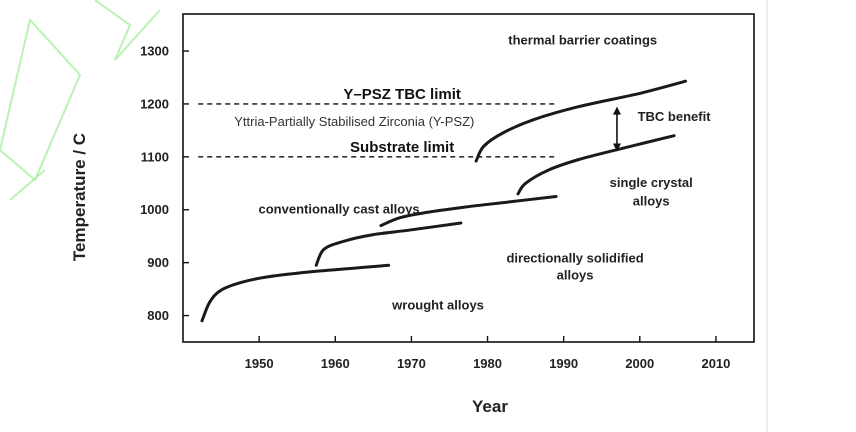  I want to click on tbc-benefit-arrow, so click(616, 129).